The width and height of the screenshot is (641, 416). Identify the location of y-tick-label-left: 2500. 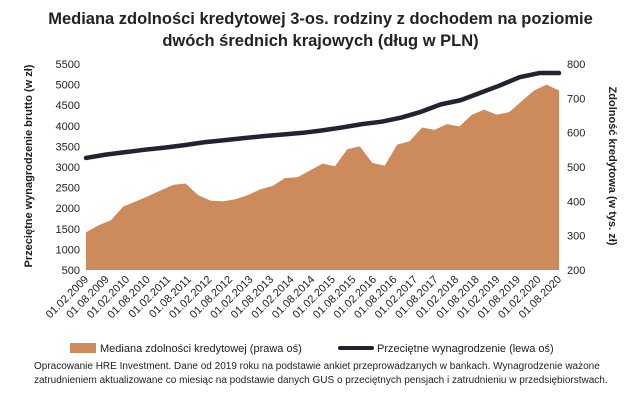
(68, 189).